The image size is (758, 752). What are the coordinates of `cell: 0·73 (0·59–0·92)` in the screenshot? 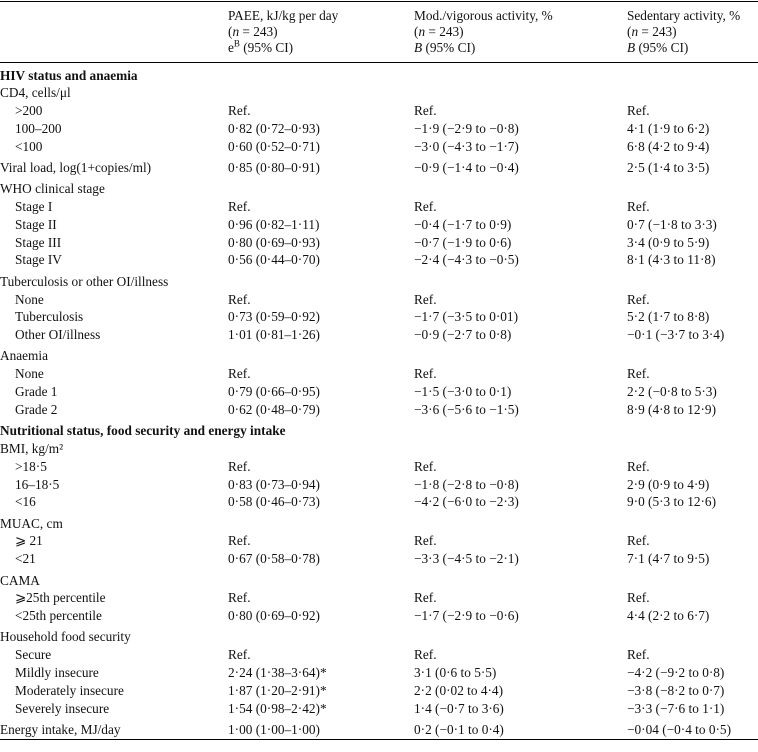 It's located at (274, 317).